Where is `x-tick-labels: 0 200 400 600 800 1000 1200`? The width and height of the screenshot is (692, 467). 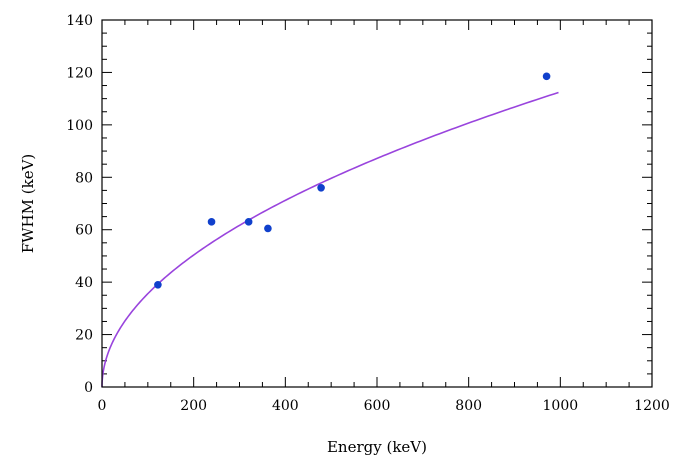
x-tick-labels: 0 200 400 600 800 1000 1200 is located at coordinates (384, 406).